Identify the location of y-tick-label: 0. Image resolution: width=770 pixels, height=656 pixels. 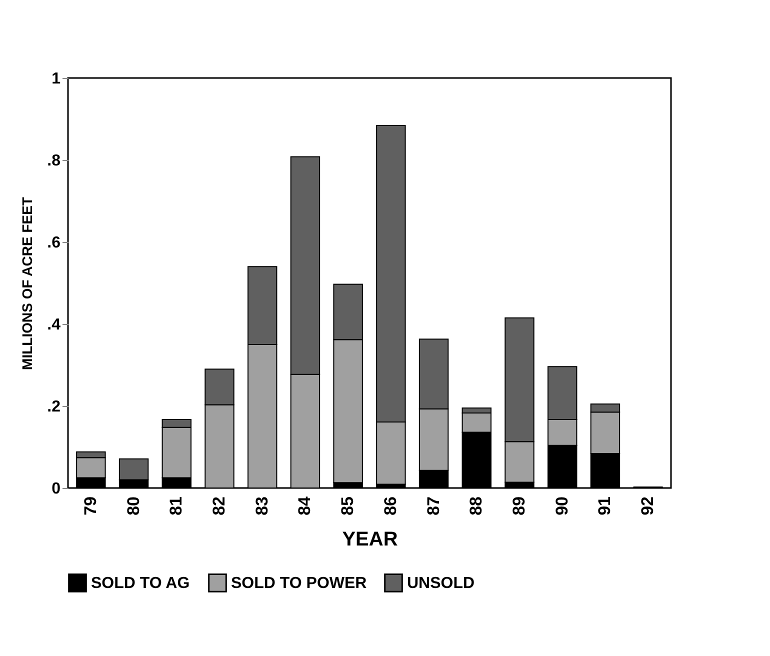
(56, 489).